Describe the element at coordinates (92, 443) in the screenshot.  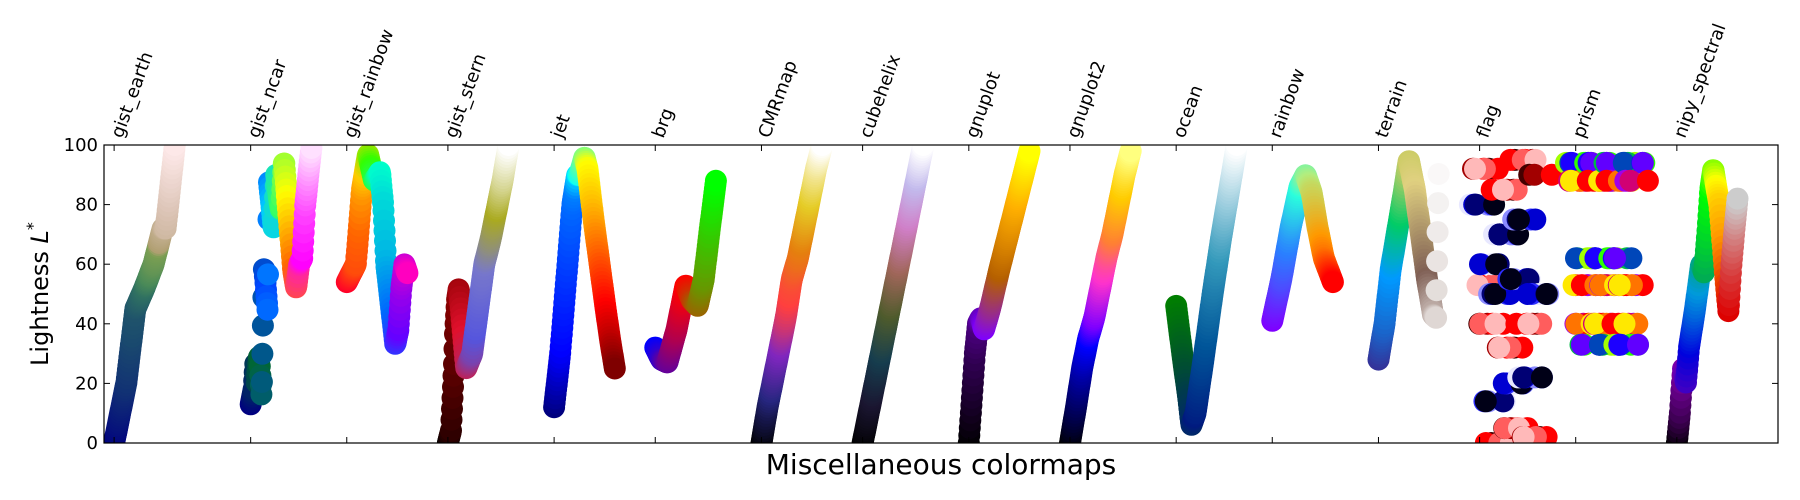
I see `y-tick-label: 0` at that location.